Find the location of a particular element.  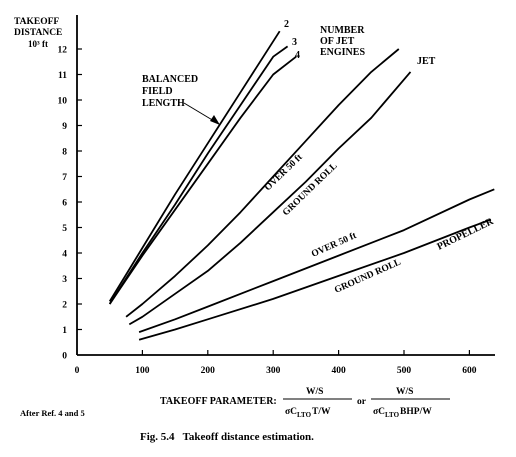

balanced-field-arrowhead is located at coordinates (215, 120).